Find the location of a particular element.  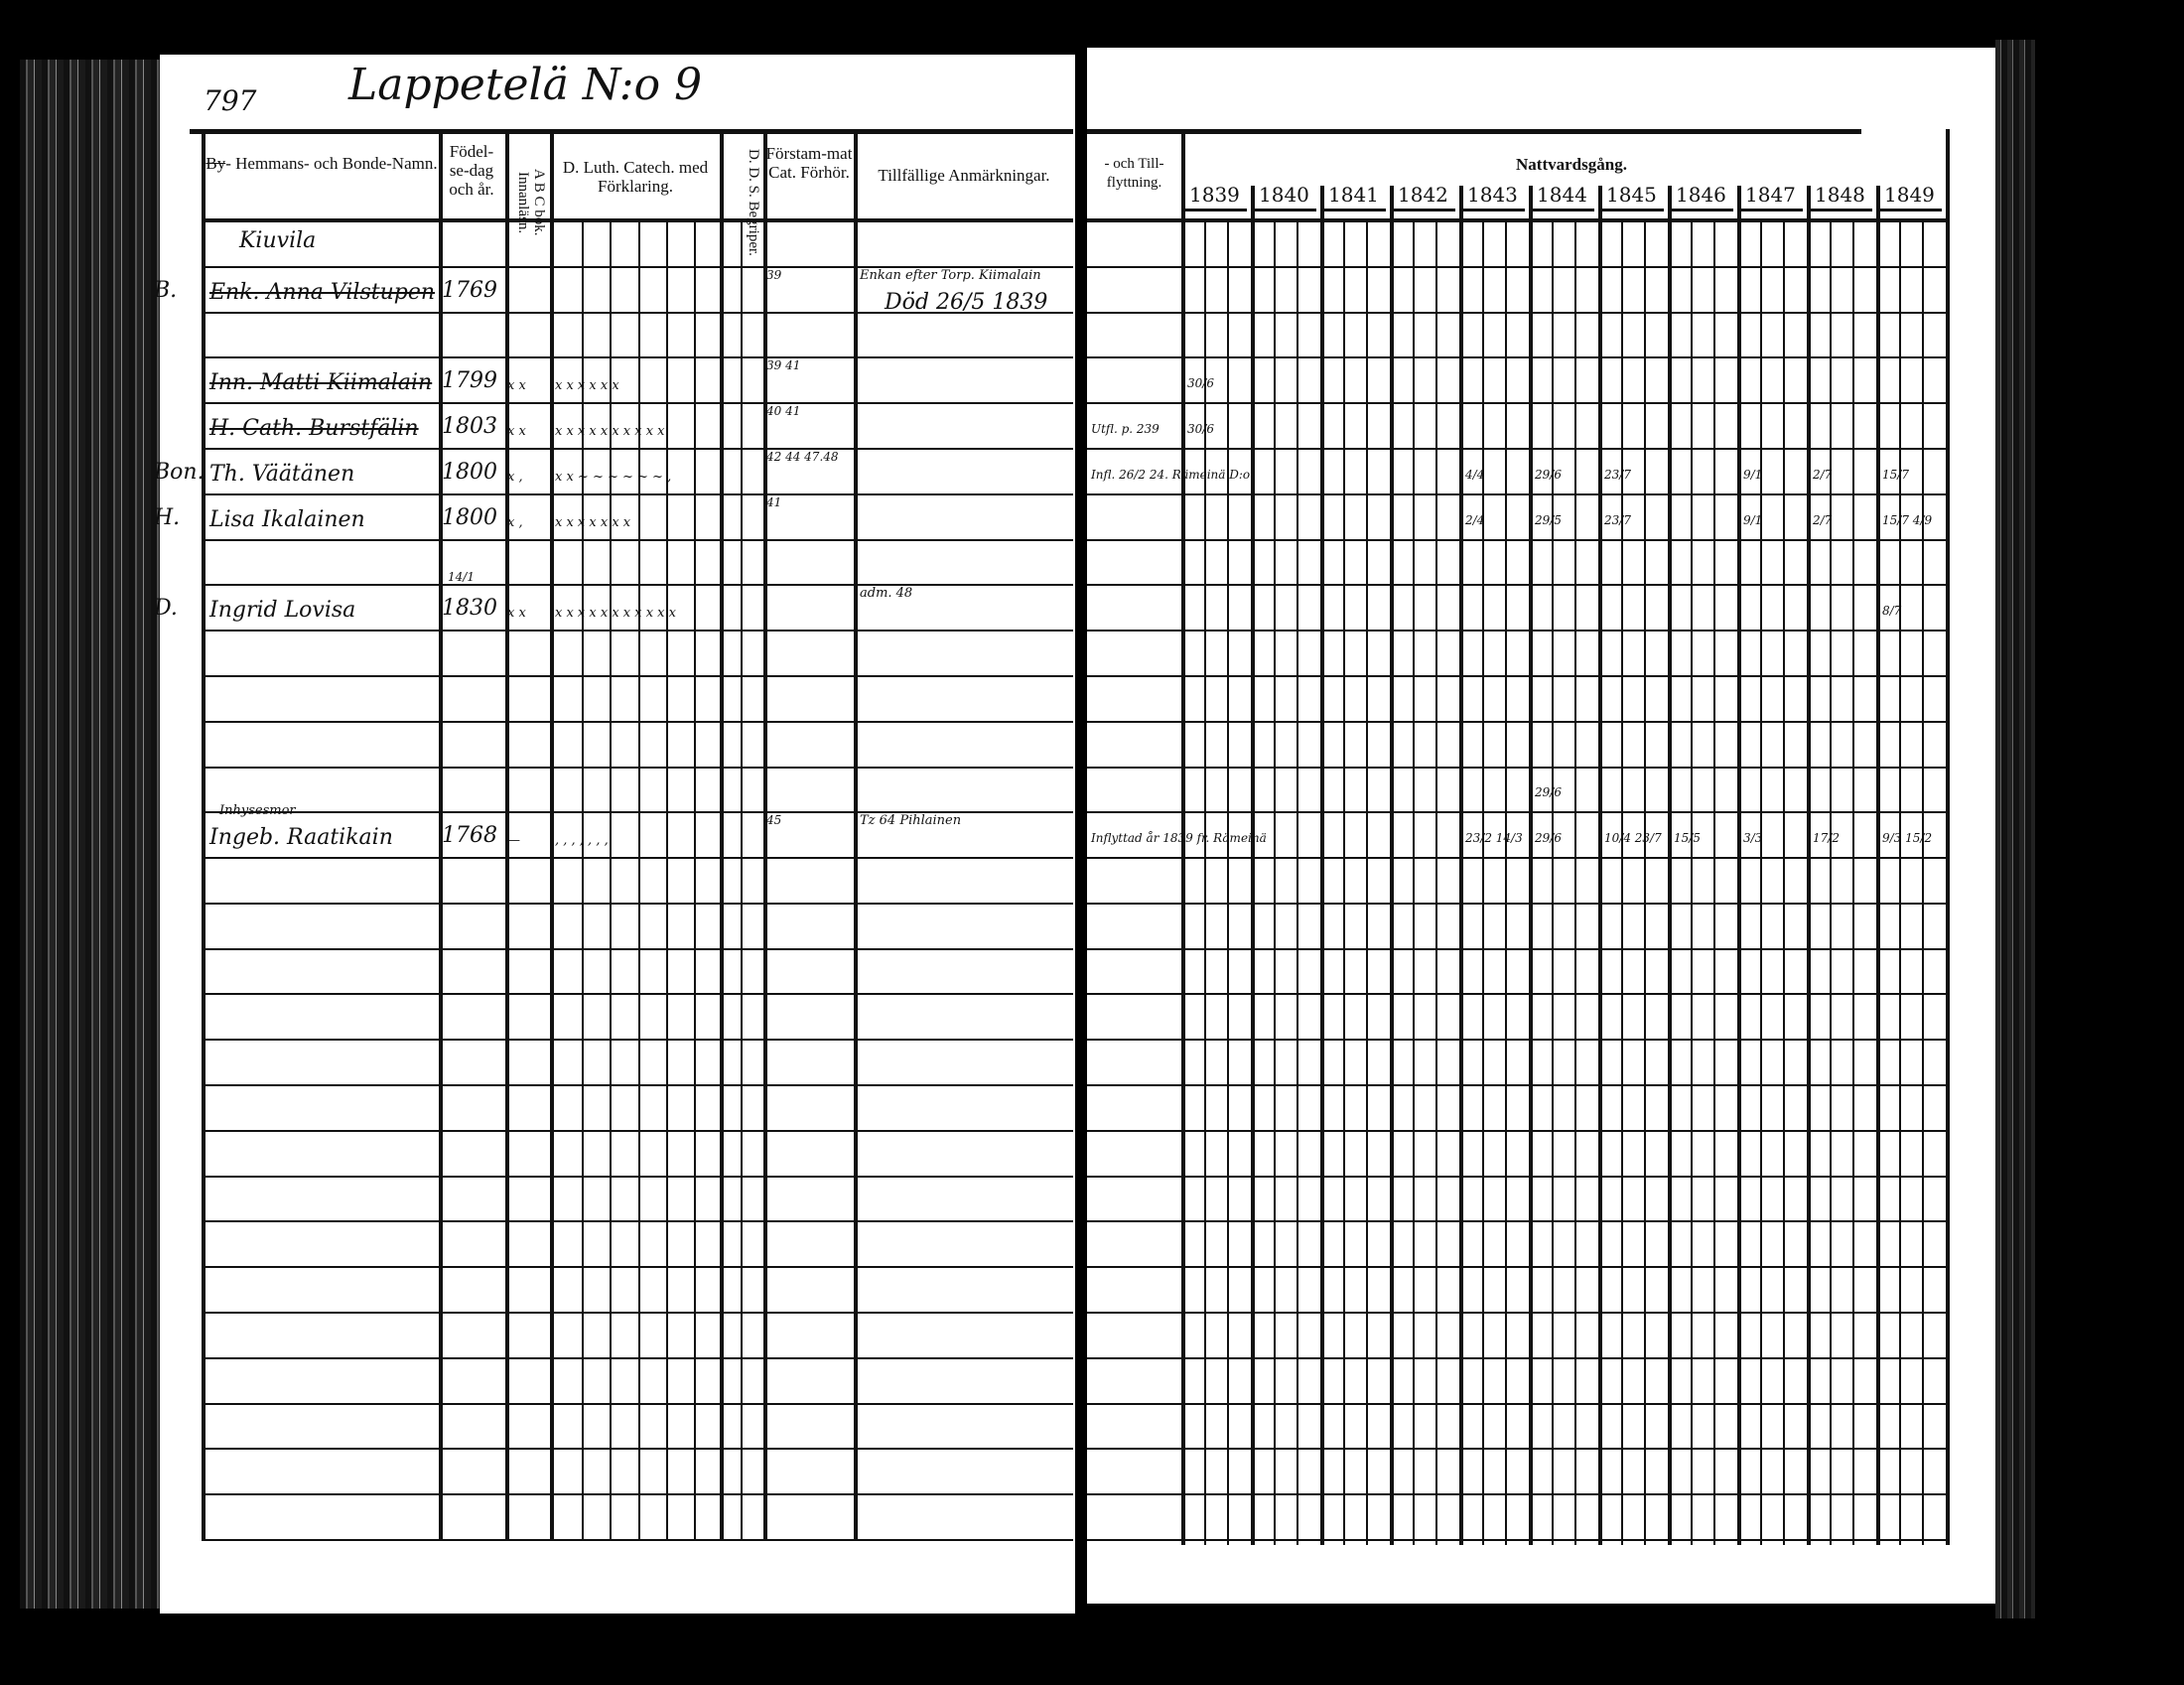

header-name-text: - Hemmans- och Bonde-Namn. is located at coordinates (331, 164).